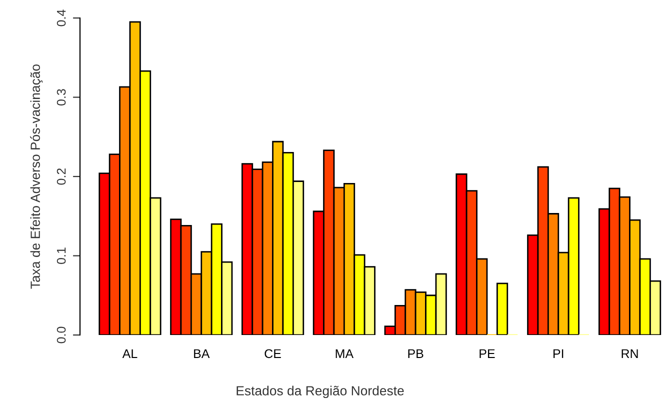  I want to click on x-tick-label: PE, so click(487, 353).